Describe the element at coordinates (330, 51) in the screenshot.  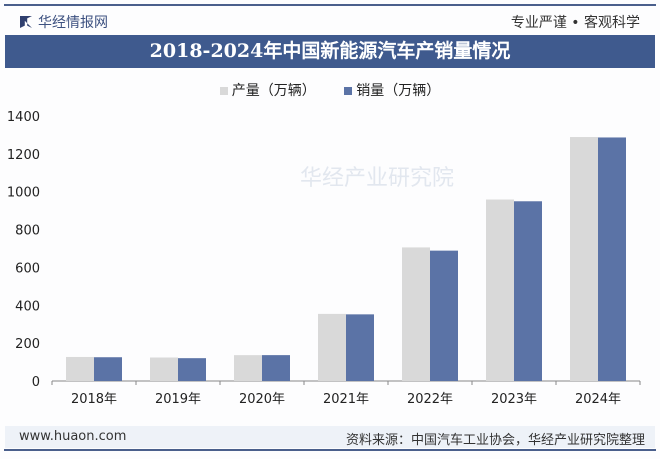
I see `chart-title: 2018-2024年中国新能源汽车产销量情况` at that location.